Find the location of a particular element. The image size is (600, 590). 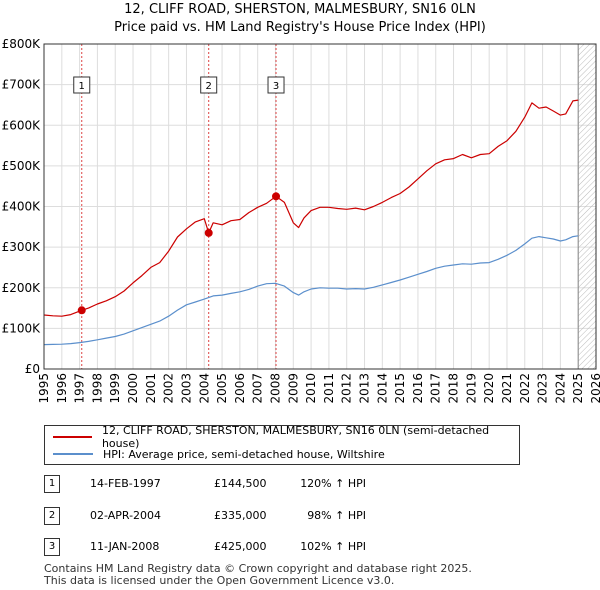

x-tick-label: 2006 is located at coordinates (240, 388).